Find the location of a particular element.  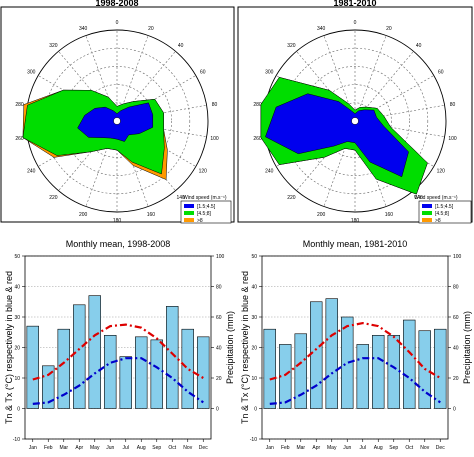

right-tick-label: 0 is located at coordinates (217, 410).